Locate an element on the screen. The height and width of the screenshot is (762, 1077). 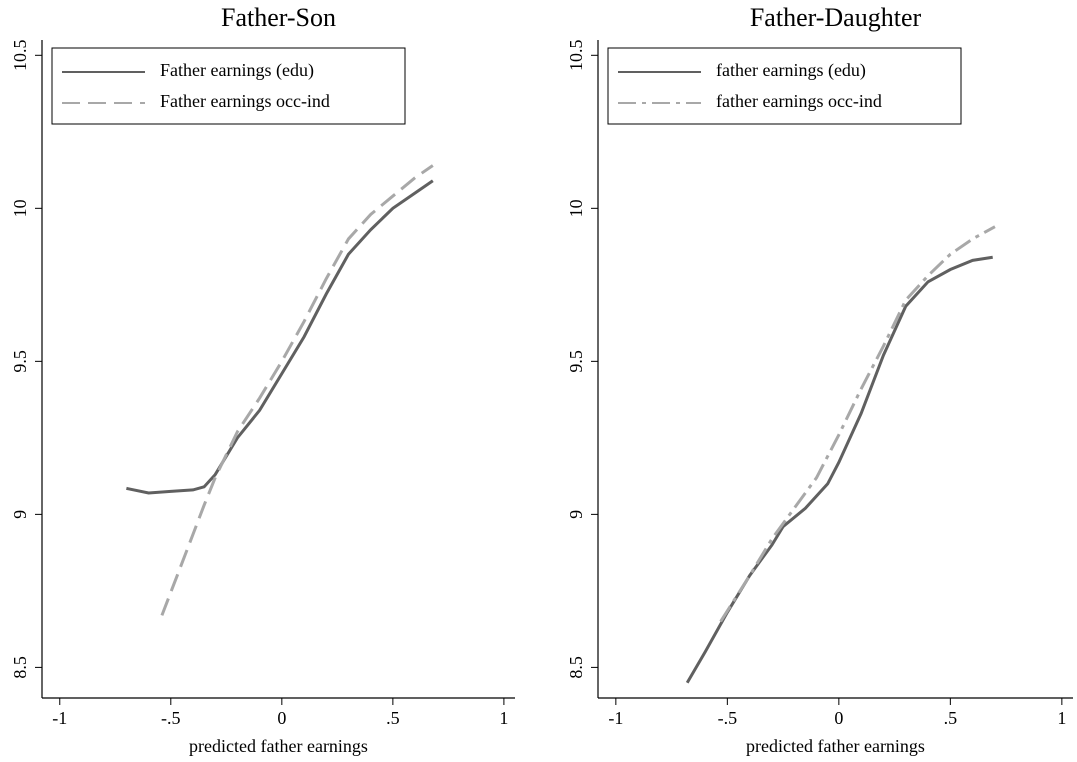
legend-label: father earnings (edu) is located at coordinates (791, 70).